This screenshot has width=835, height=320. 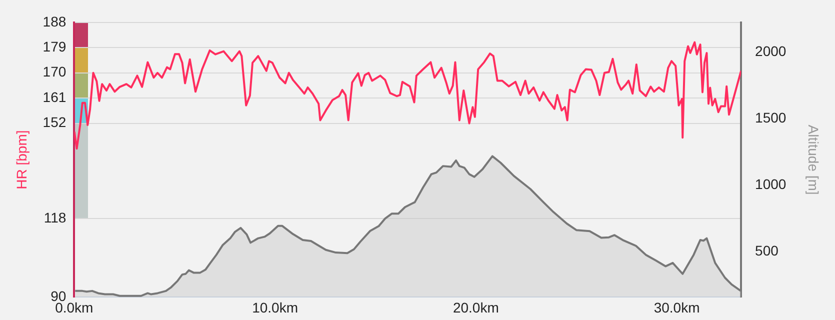 I want to click on y2-tick-label: 2000, so click(x=770, y=50).